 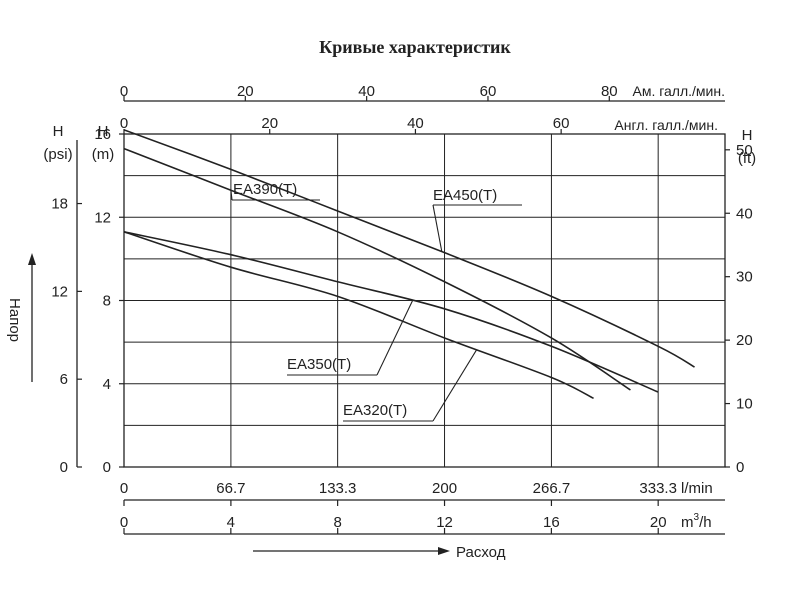 I want to click on chart-title: Кривые характеристик, so click(x=415, y=47).